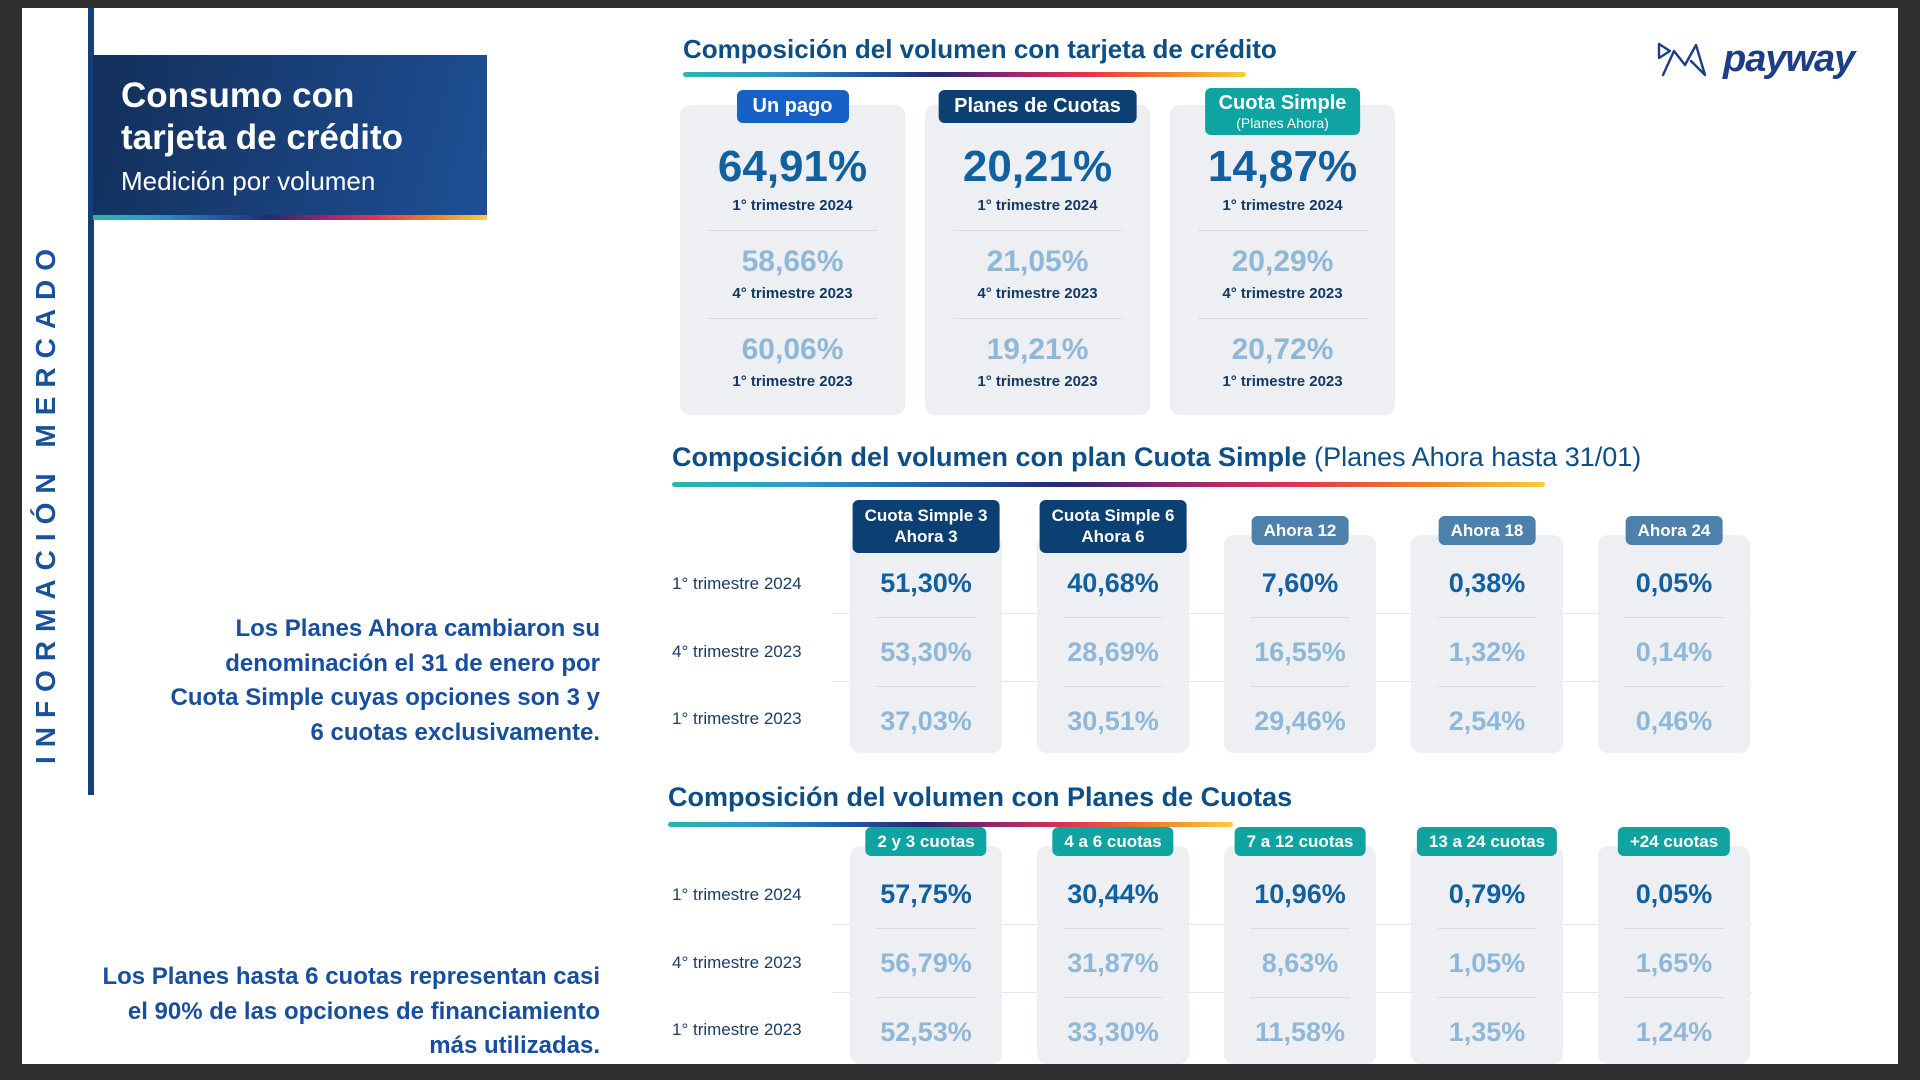 The width and height of the screenshot is (1920, 1080). What do you see at coordinates (926, 1031) in the screenshot?
I see `stat-value: 52,53%` at bounding box center [926, 1031].